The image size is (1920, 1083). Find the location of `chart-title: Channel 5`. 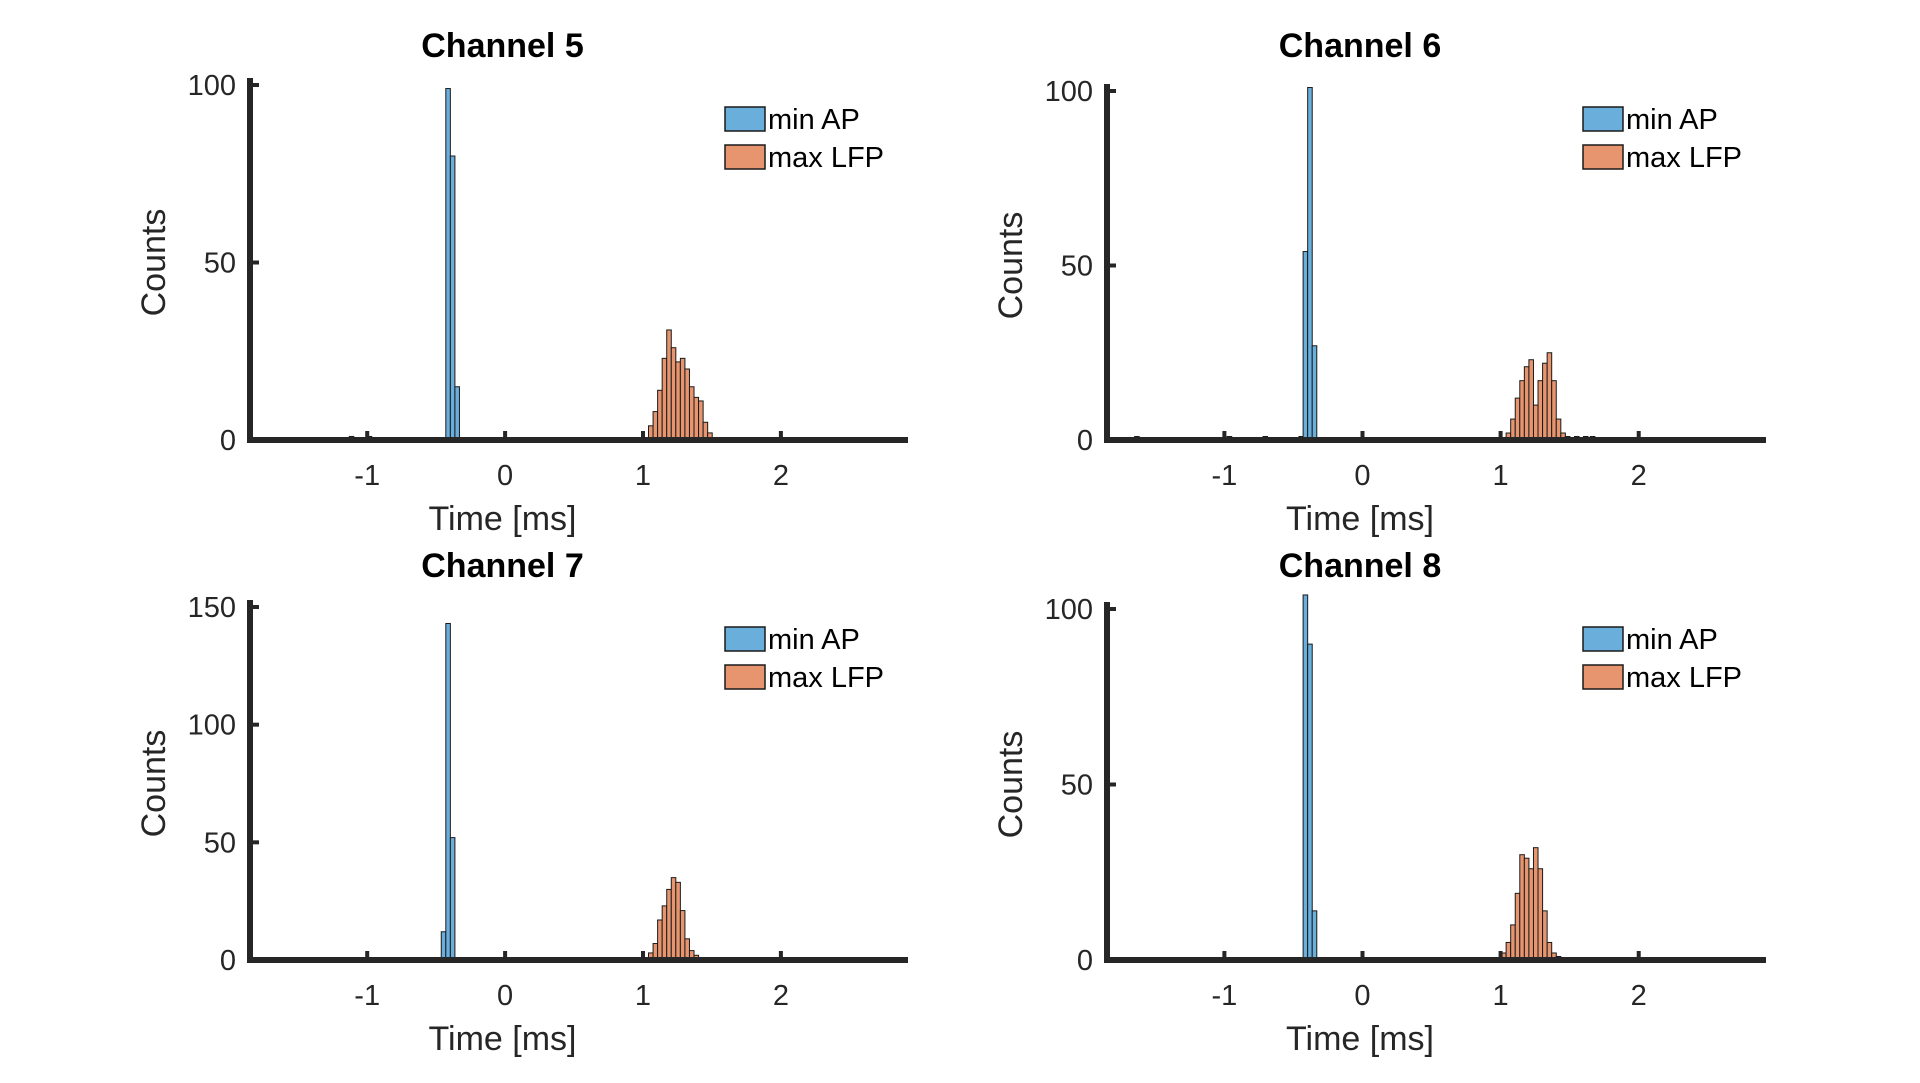

chart-title: Channel 5 is located at coordinates (502, 46).